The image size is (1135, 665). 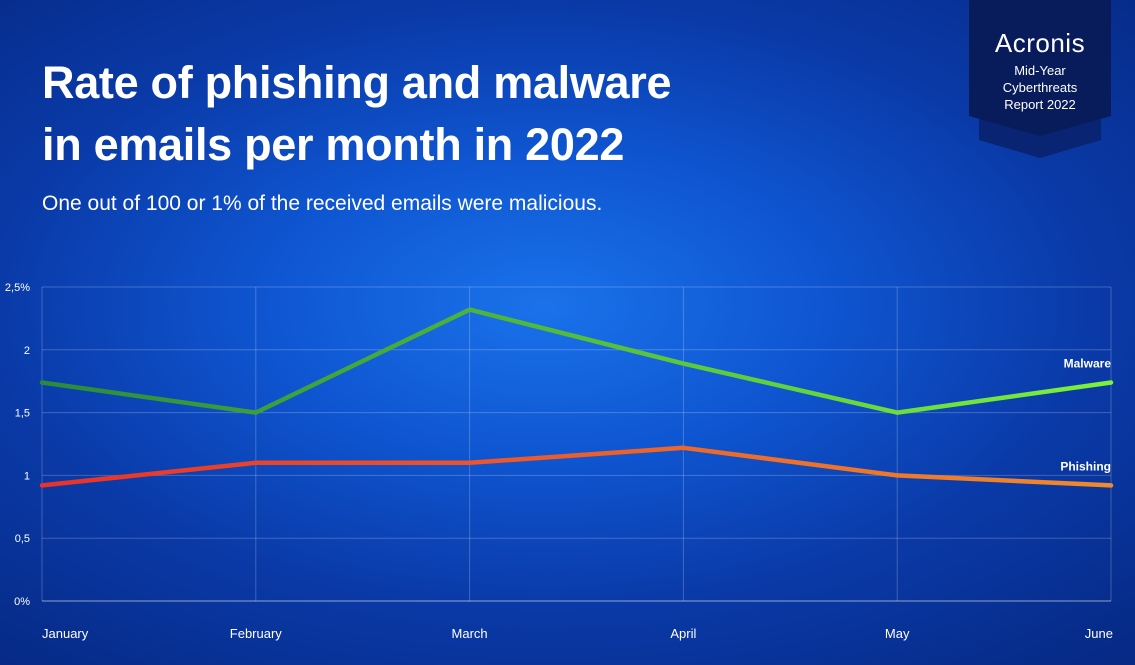 I want to click on series-label-phishing: Phishing, so click(x=1085, y=466).